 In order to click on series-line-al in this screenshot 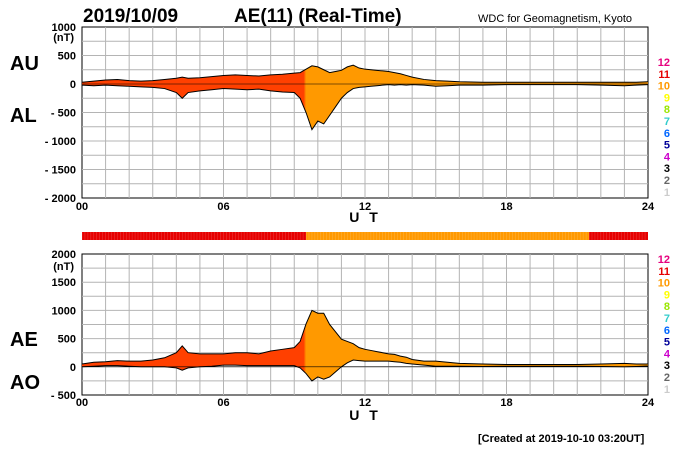, I will do `click(365, 107)`.